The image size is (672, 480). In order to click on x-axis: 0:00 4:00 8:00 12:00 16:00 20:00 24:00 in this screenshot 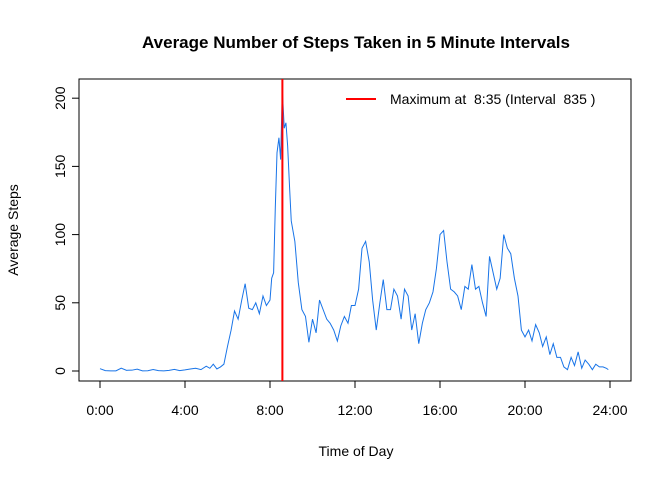, I will do `click(357, 399)`.